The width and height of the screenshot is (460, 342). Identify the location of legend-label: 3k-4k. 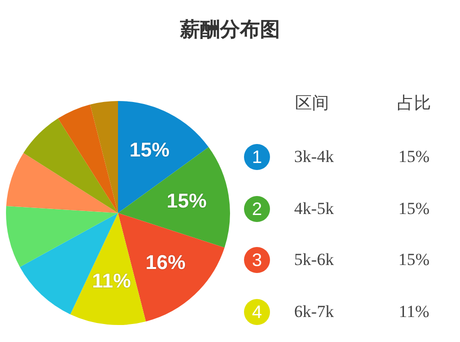
(314, 157).